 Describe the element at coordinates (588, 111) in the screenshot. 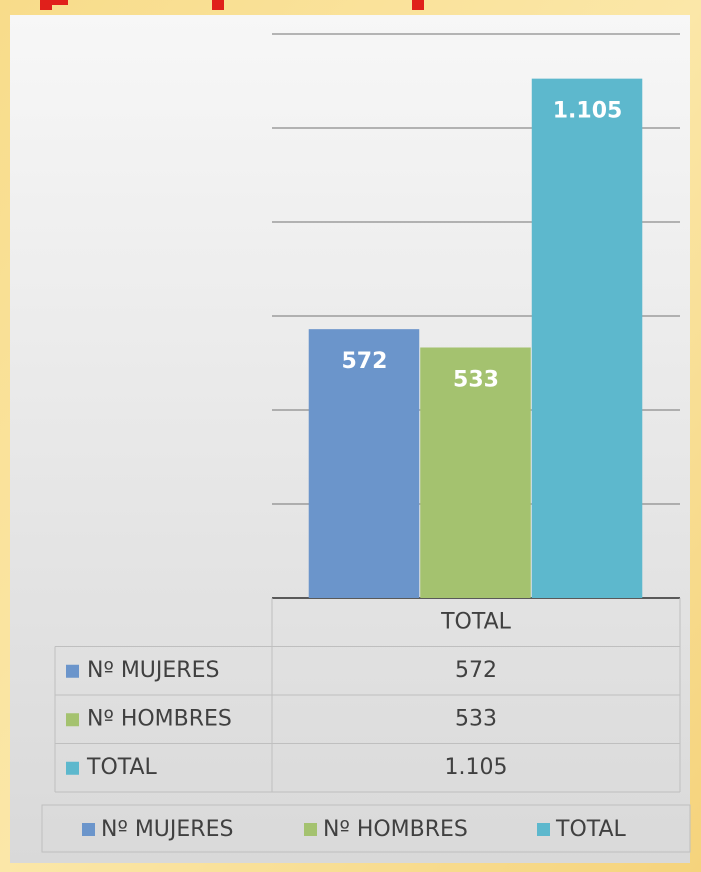

I see `data-label: 1.105` at that location.